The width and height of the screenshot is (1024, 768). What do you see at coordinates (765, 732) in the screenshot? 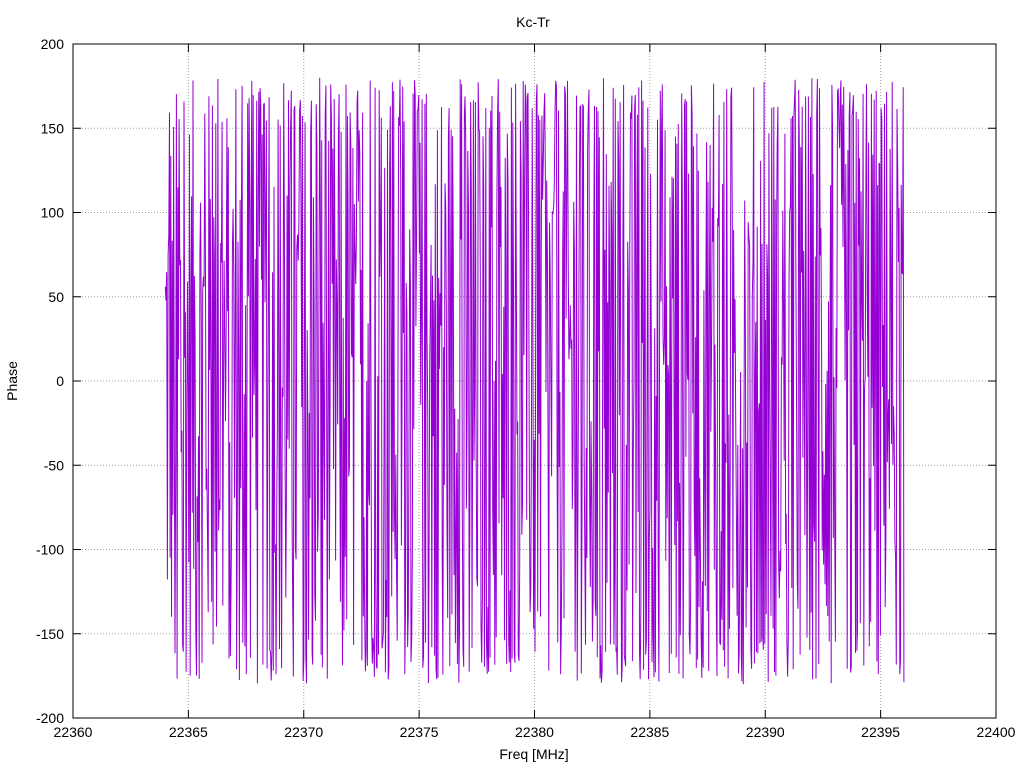
I see `x-tick-label: 22390` at bounding box center [765, 732].